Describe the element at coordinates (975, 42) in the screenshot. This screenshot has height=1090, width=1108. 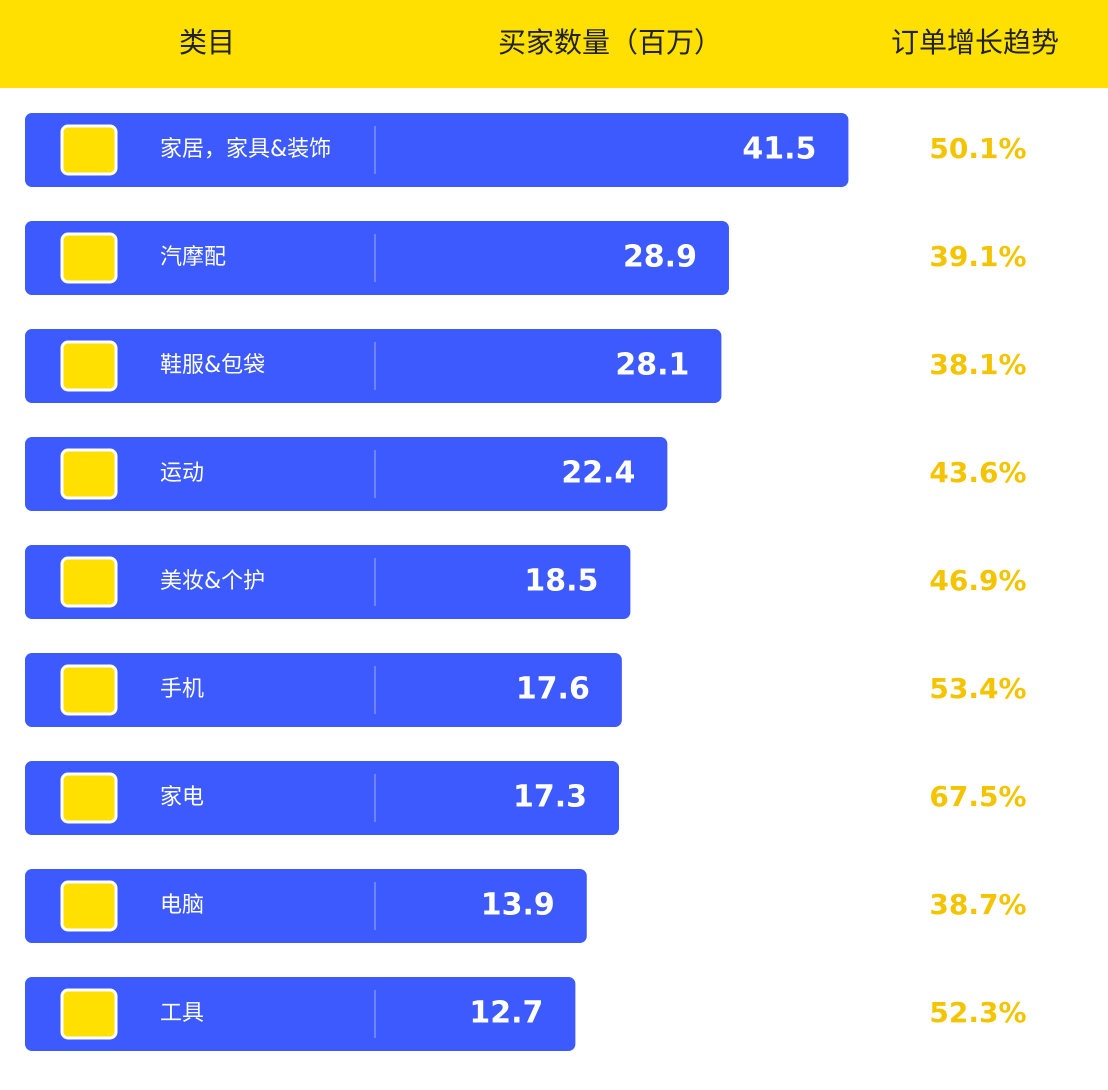
I see `header-growth: 订单增长趋势` at that location.